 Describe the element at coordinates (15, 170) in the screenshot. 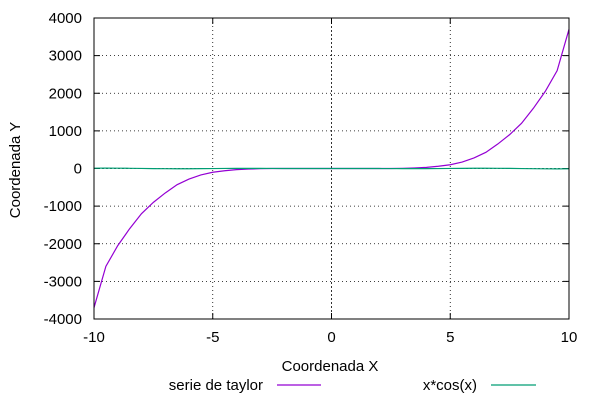

I see `y-axis-label: Coordenada Y` at that location.